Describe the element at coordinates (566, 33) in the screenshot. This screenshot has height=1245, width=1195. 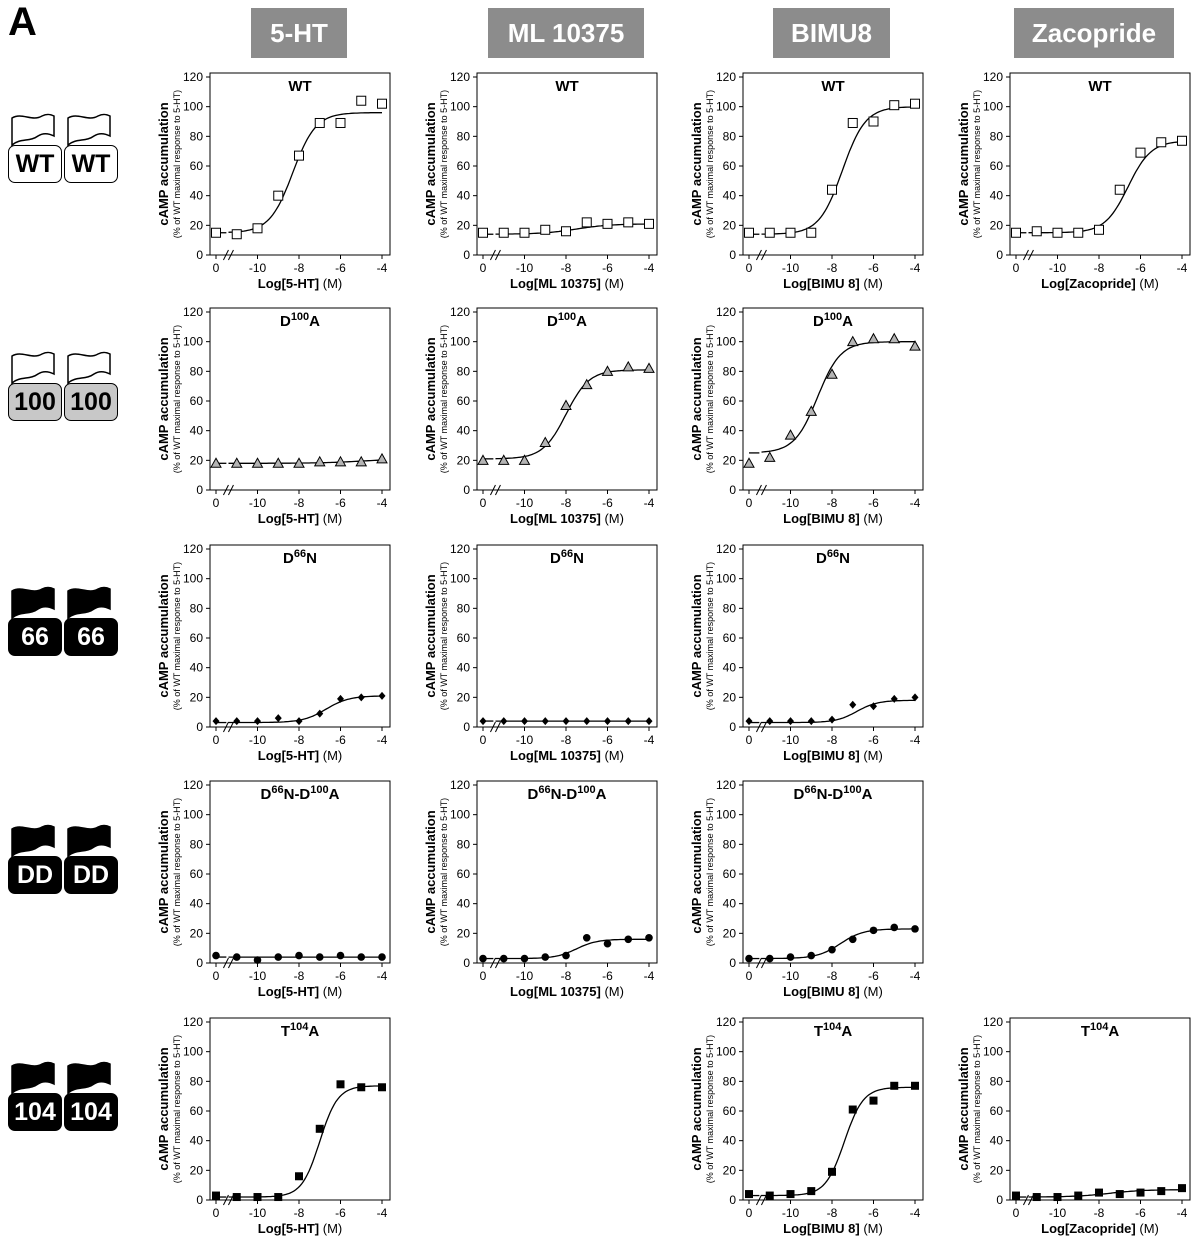
I see `column-header-ml10375: ML 10375` at that location.